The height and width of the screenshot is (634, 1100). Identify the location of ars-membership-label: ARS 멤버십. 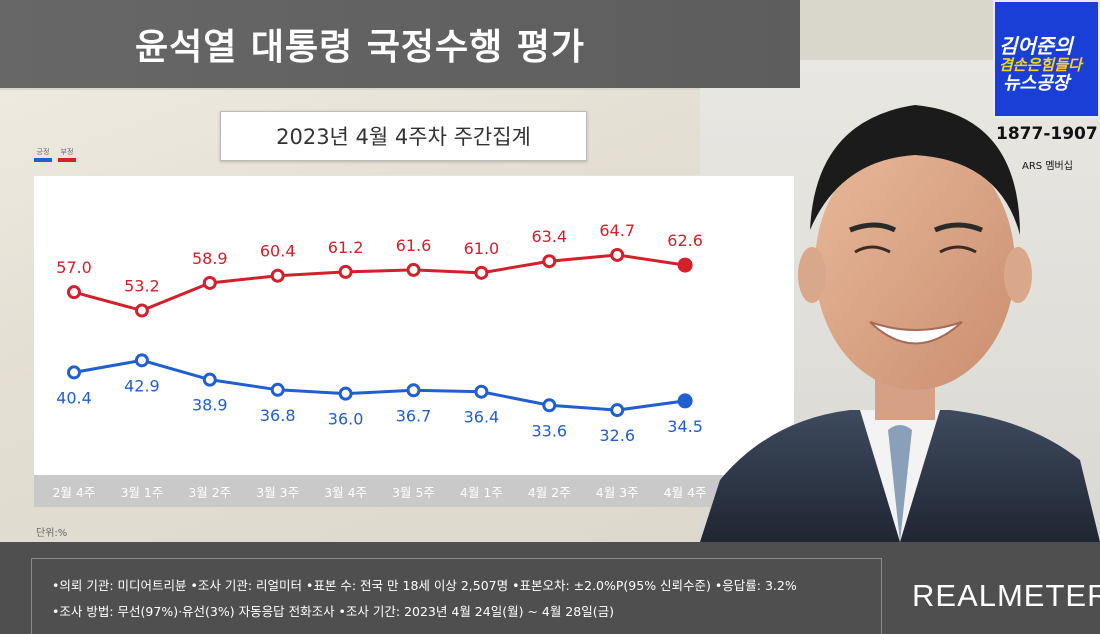
(1047, 166).